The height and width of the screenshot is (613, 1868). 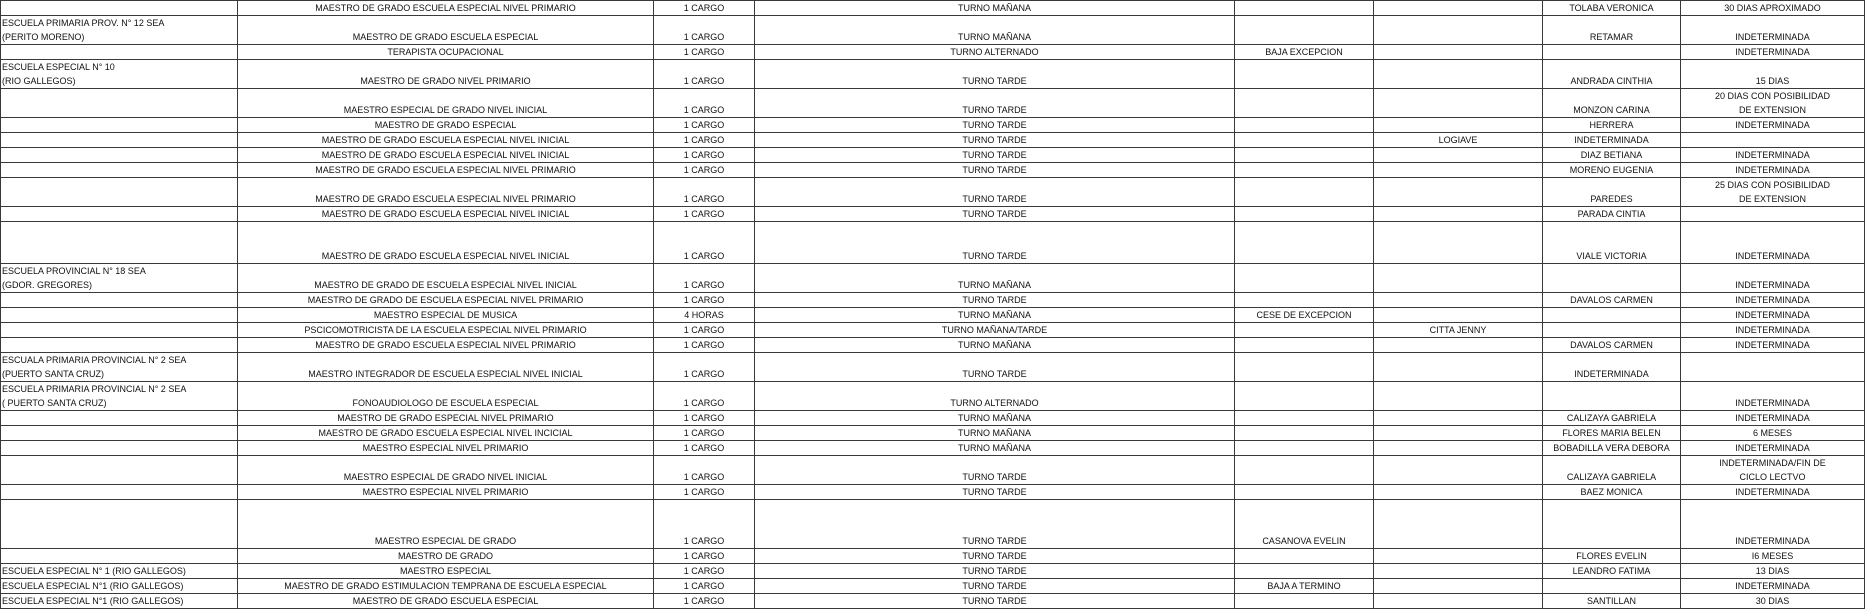 I want to click on substitute-cell: LEANDRO FATIMA, so click(x=1611, y=571).